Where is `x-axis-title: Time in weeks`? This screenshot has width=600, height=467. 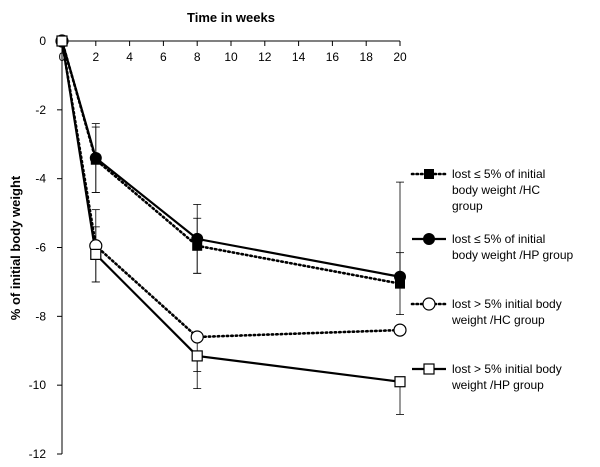
x-axis-title: Time in weeks is located at coordinates (231, 17).